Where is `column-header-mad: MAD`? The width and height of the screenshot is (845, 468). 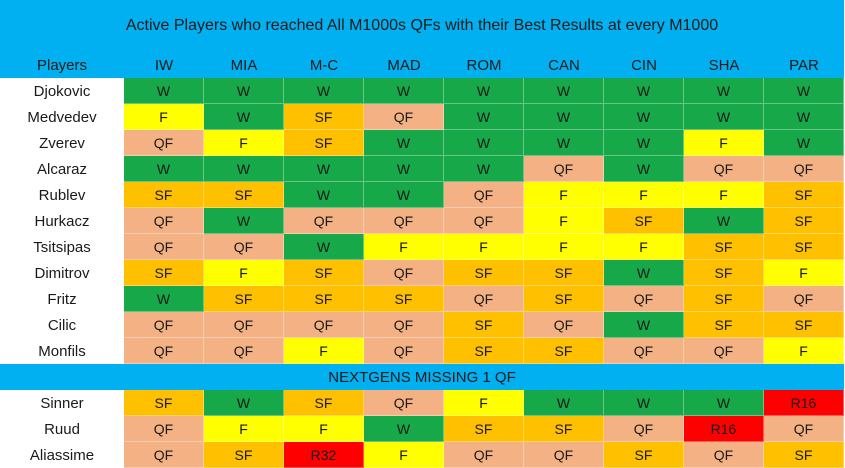 column-header-mad: MAD is located at coordinates (404, 65).